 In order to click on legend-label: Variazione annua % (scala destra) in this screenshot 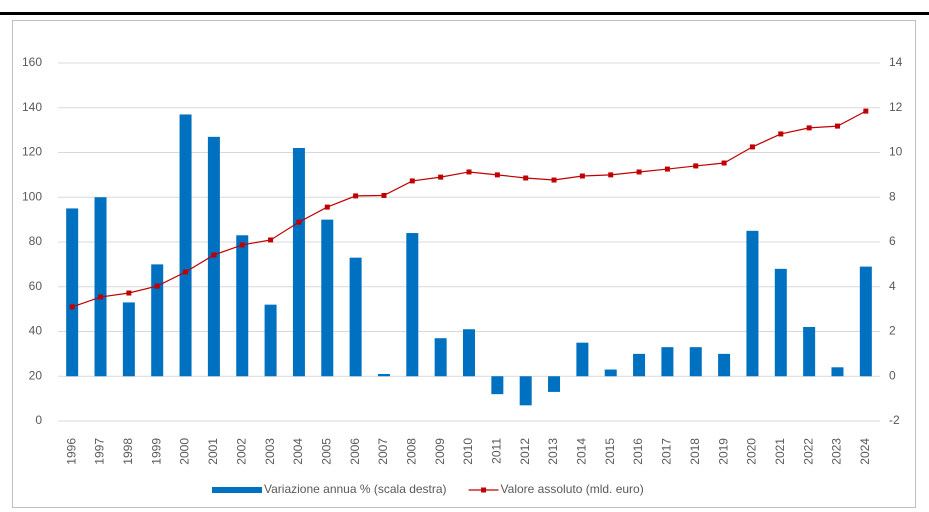, I will do `click(355, 489)`.